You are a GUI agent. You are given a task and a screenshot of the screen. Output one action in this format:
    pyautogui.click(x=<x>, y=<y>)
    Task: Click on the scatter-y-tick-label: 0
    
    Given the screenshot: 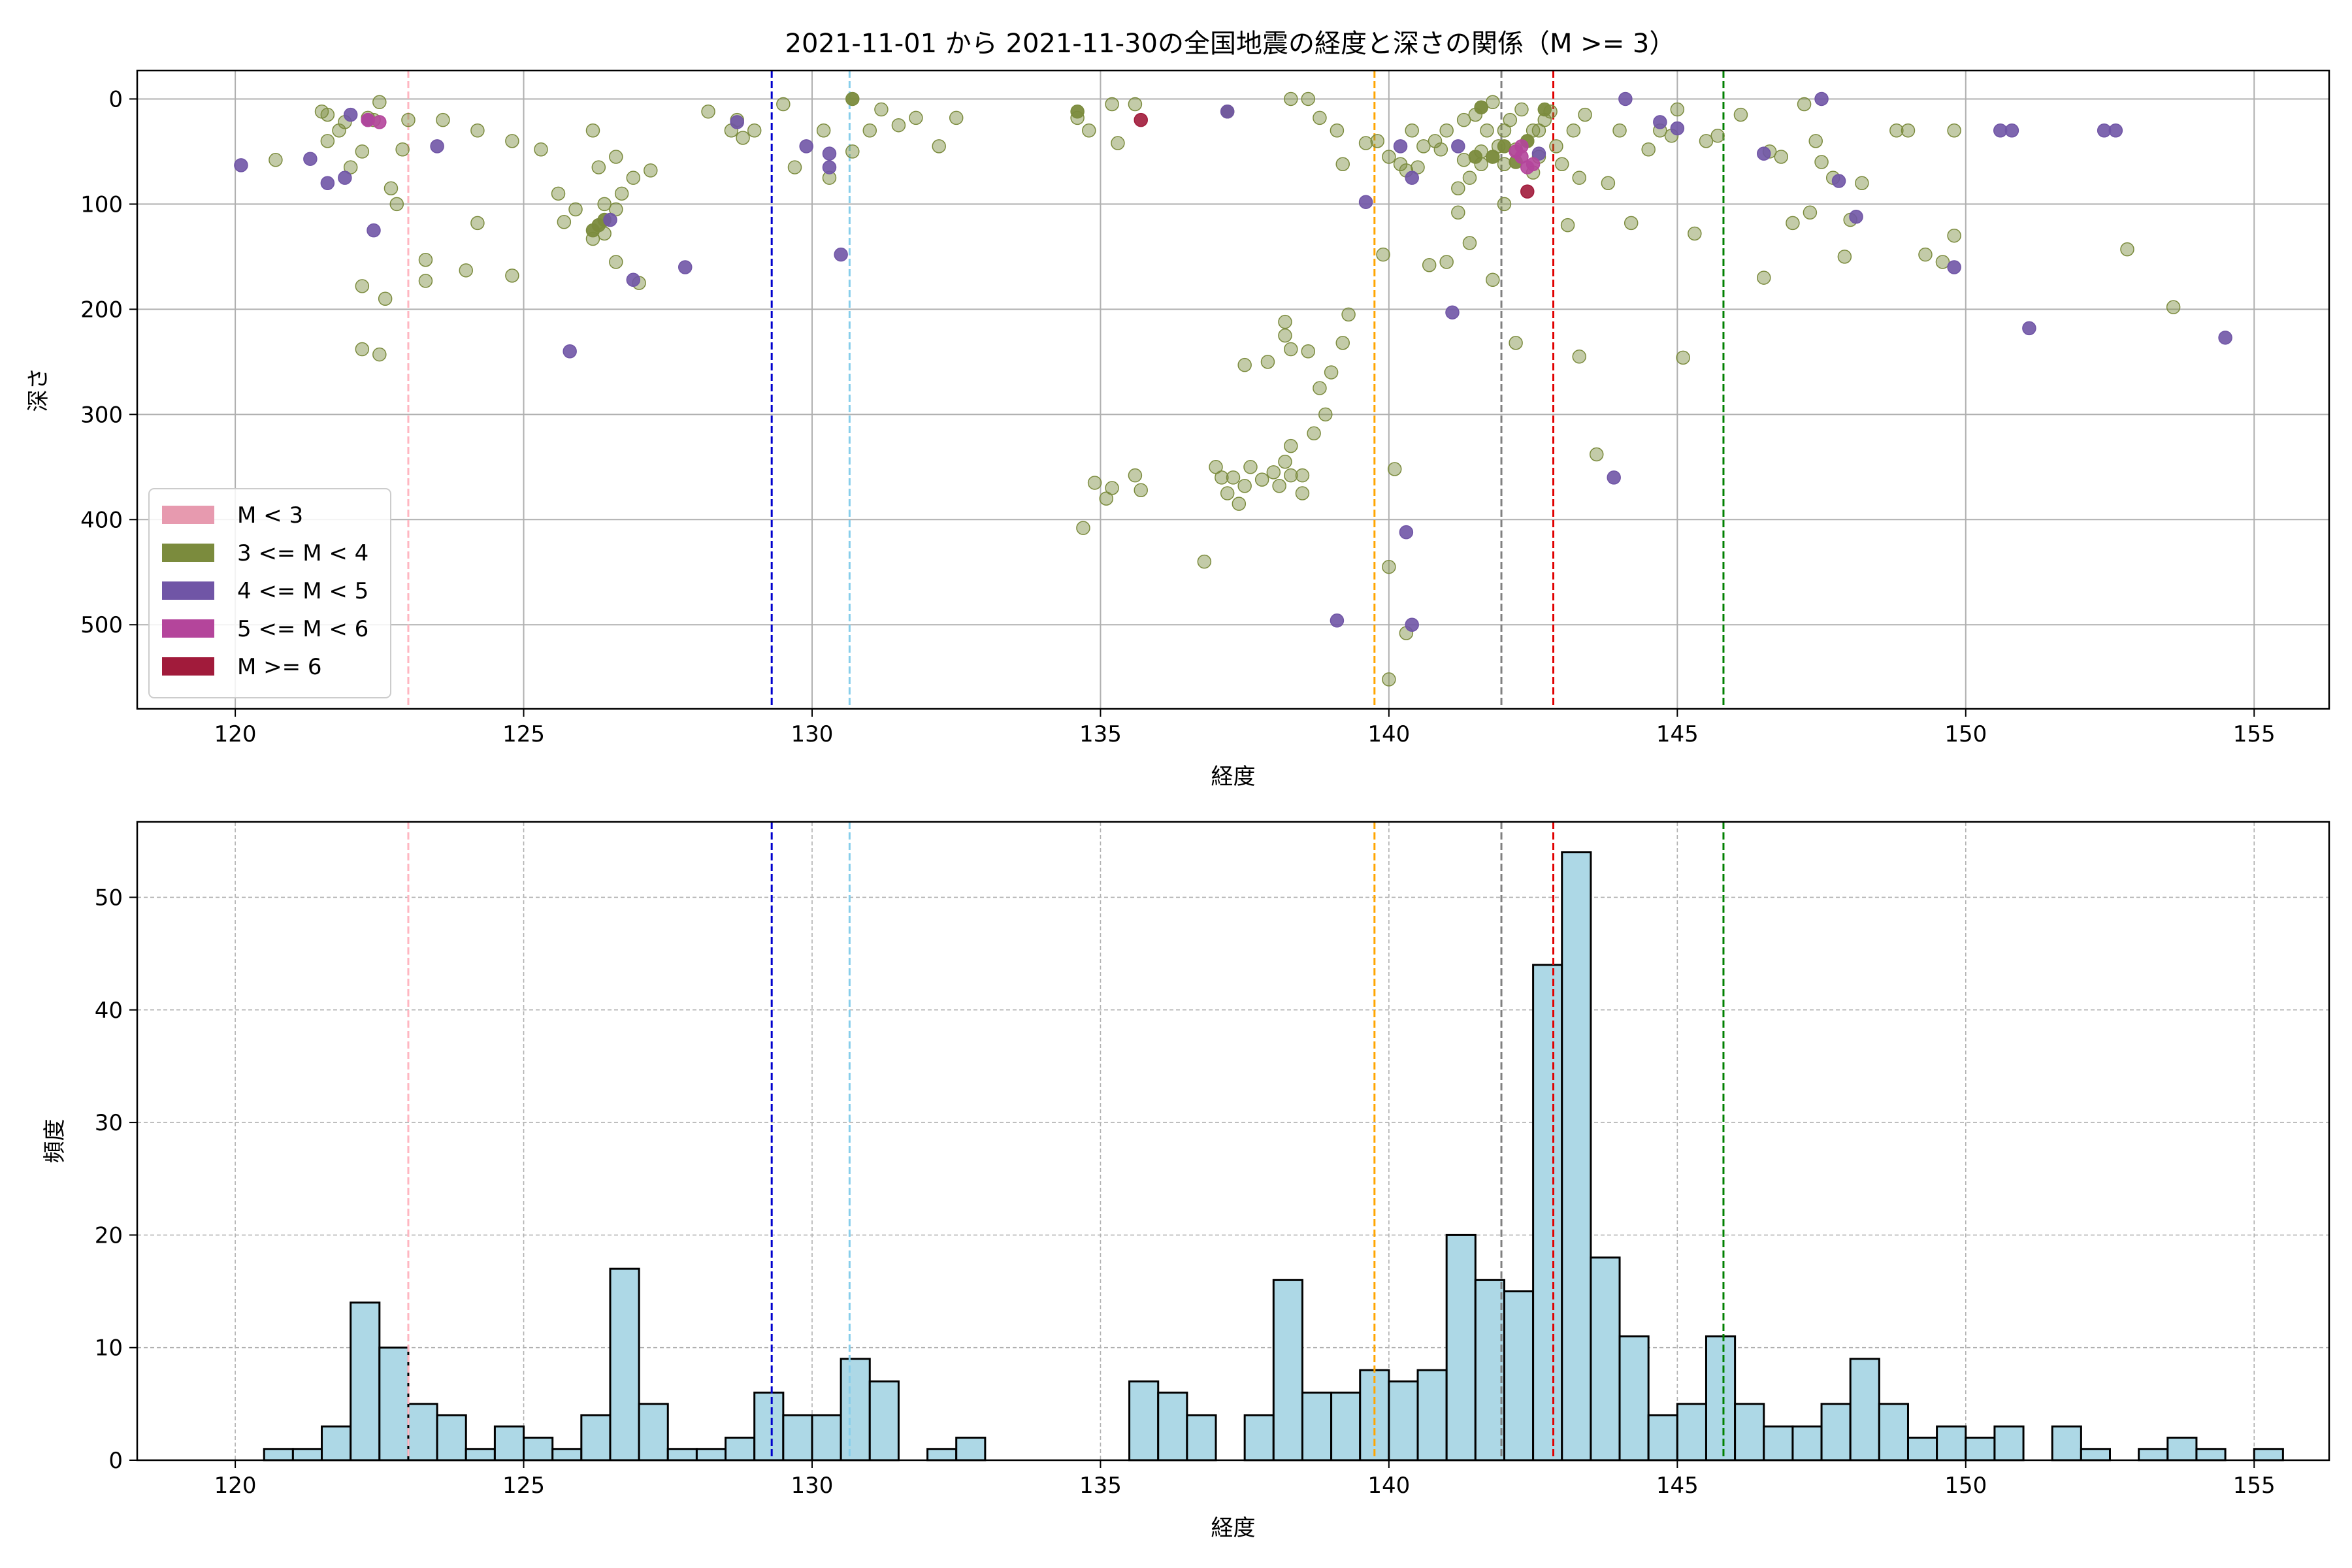 What is the action you would take?
    pyautogui.click(x=115, y=99)
    